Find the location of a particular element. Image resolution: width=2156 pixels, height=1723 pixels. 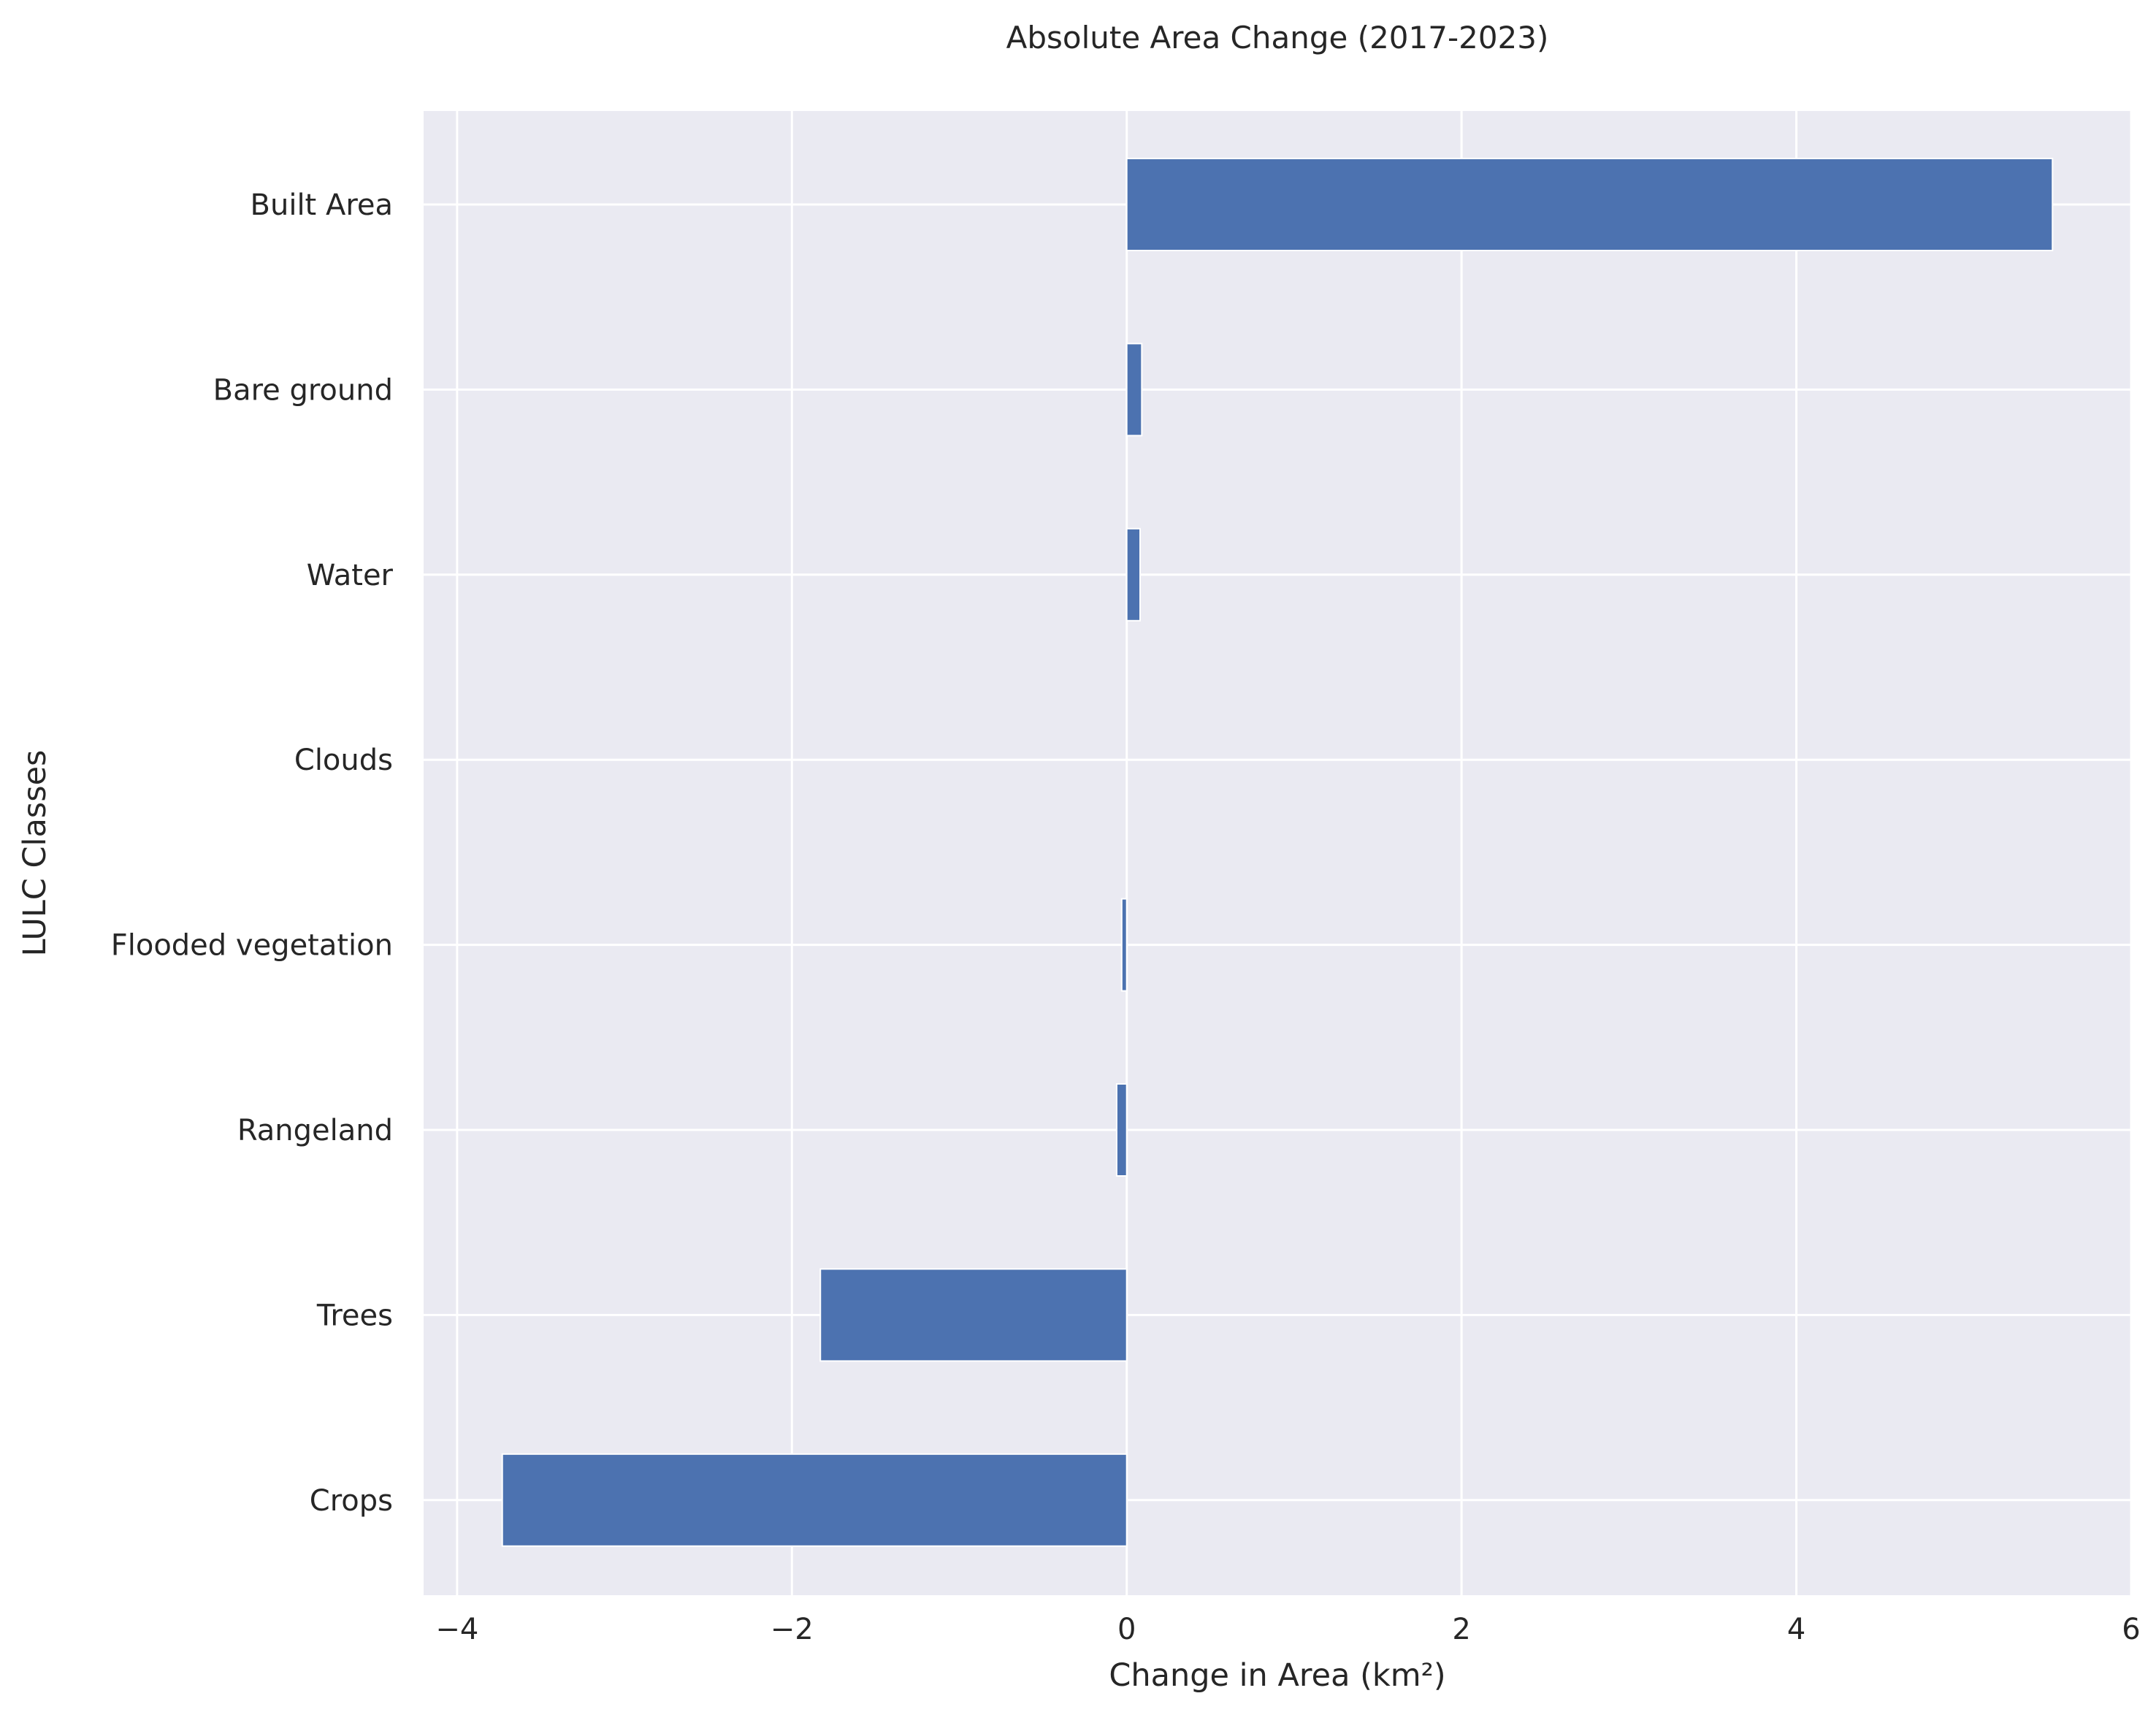

y-tick-label: Crops is located at coordinates (352, 1501).